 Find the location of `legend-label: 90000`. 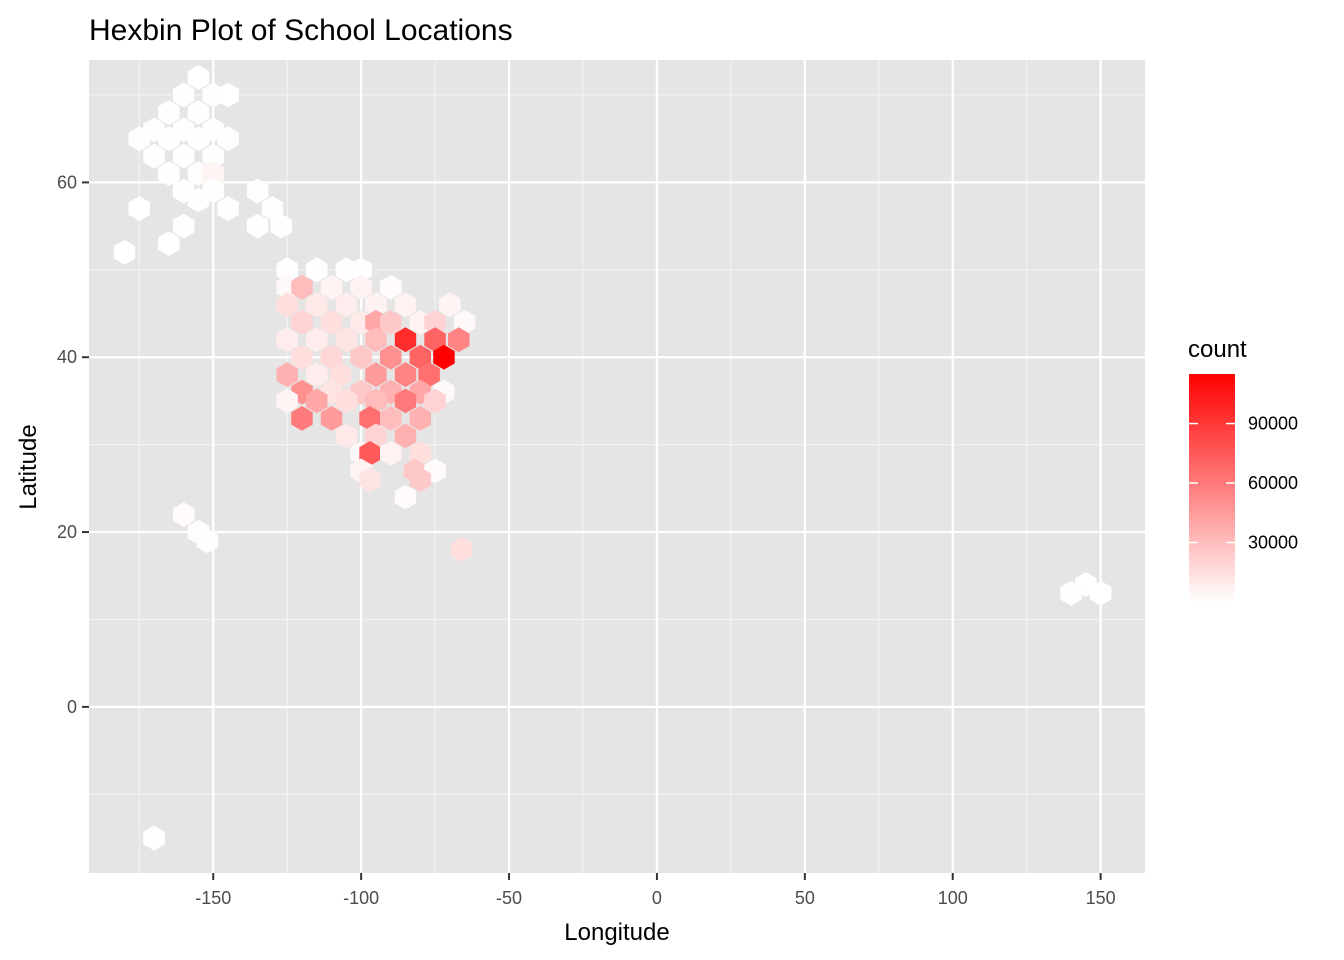

legend-label: 90000 is located at coordinates (1273, 424).